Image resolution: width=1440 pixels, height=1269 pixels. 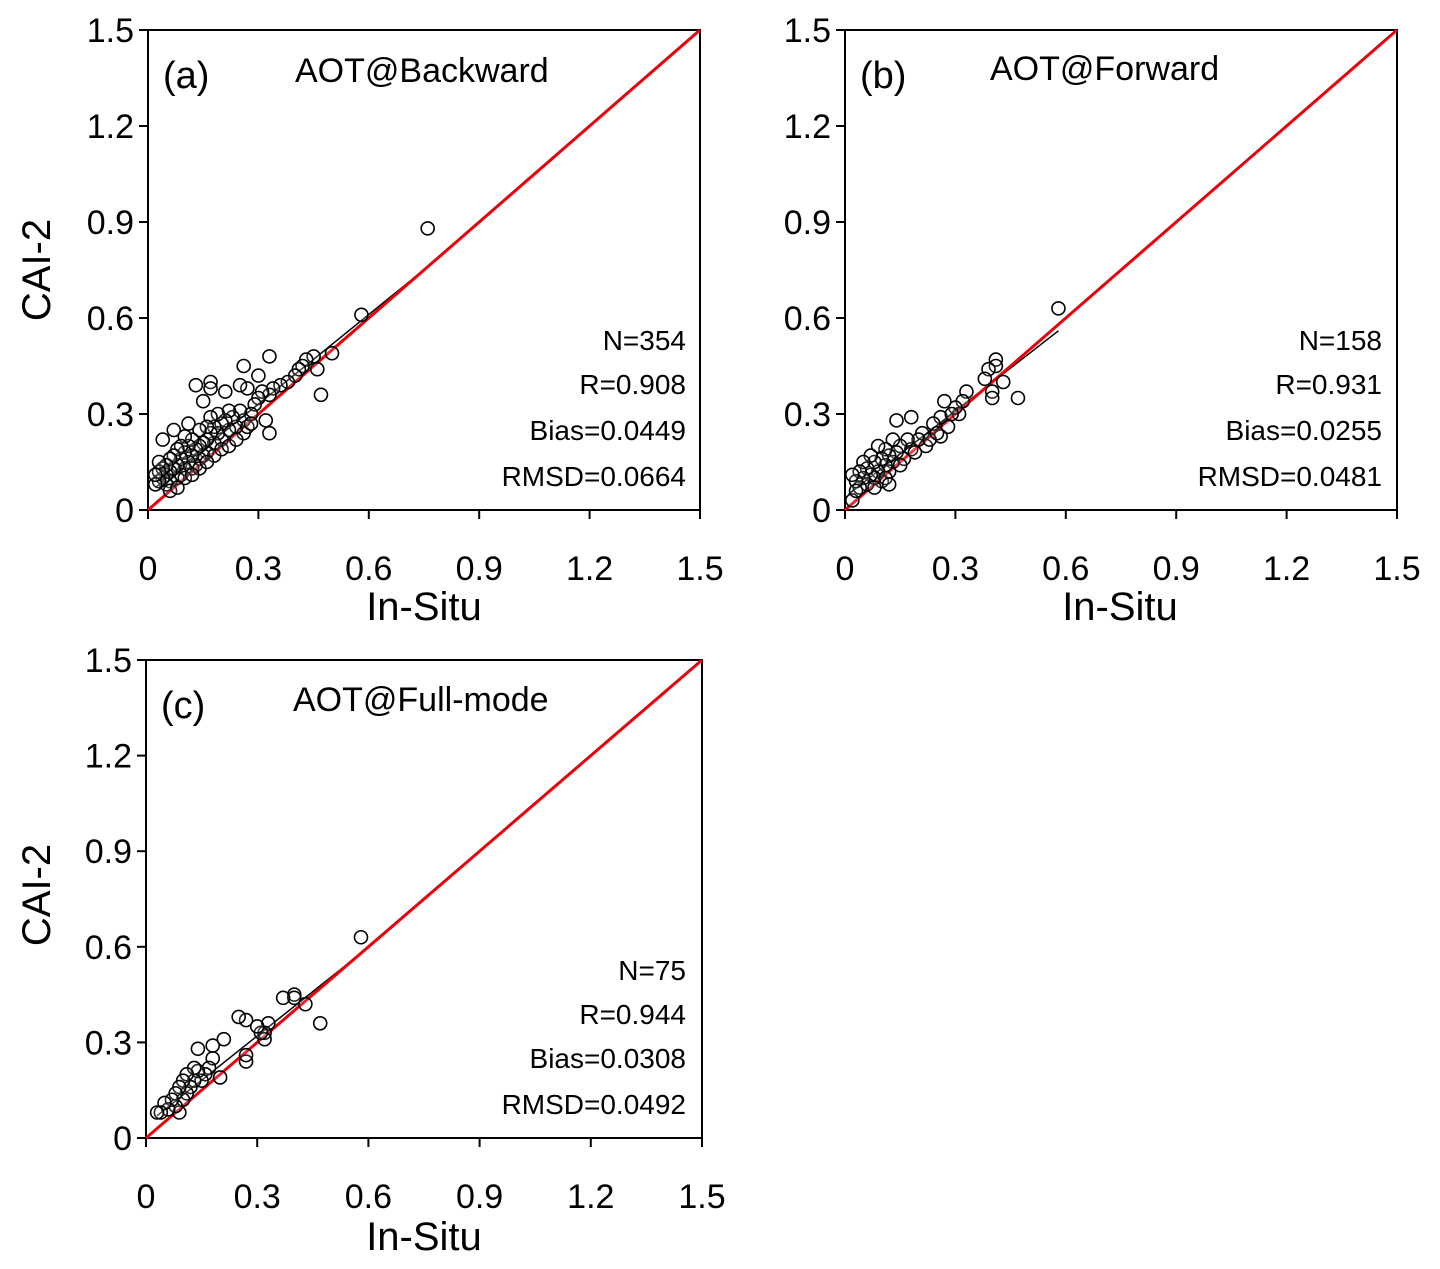 What do you see at coordinates (1328, 384) in the screenshot?
I see `stat-r: R=0.931` at bounding box center [1328, 384].